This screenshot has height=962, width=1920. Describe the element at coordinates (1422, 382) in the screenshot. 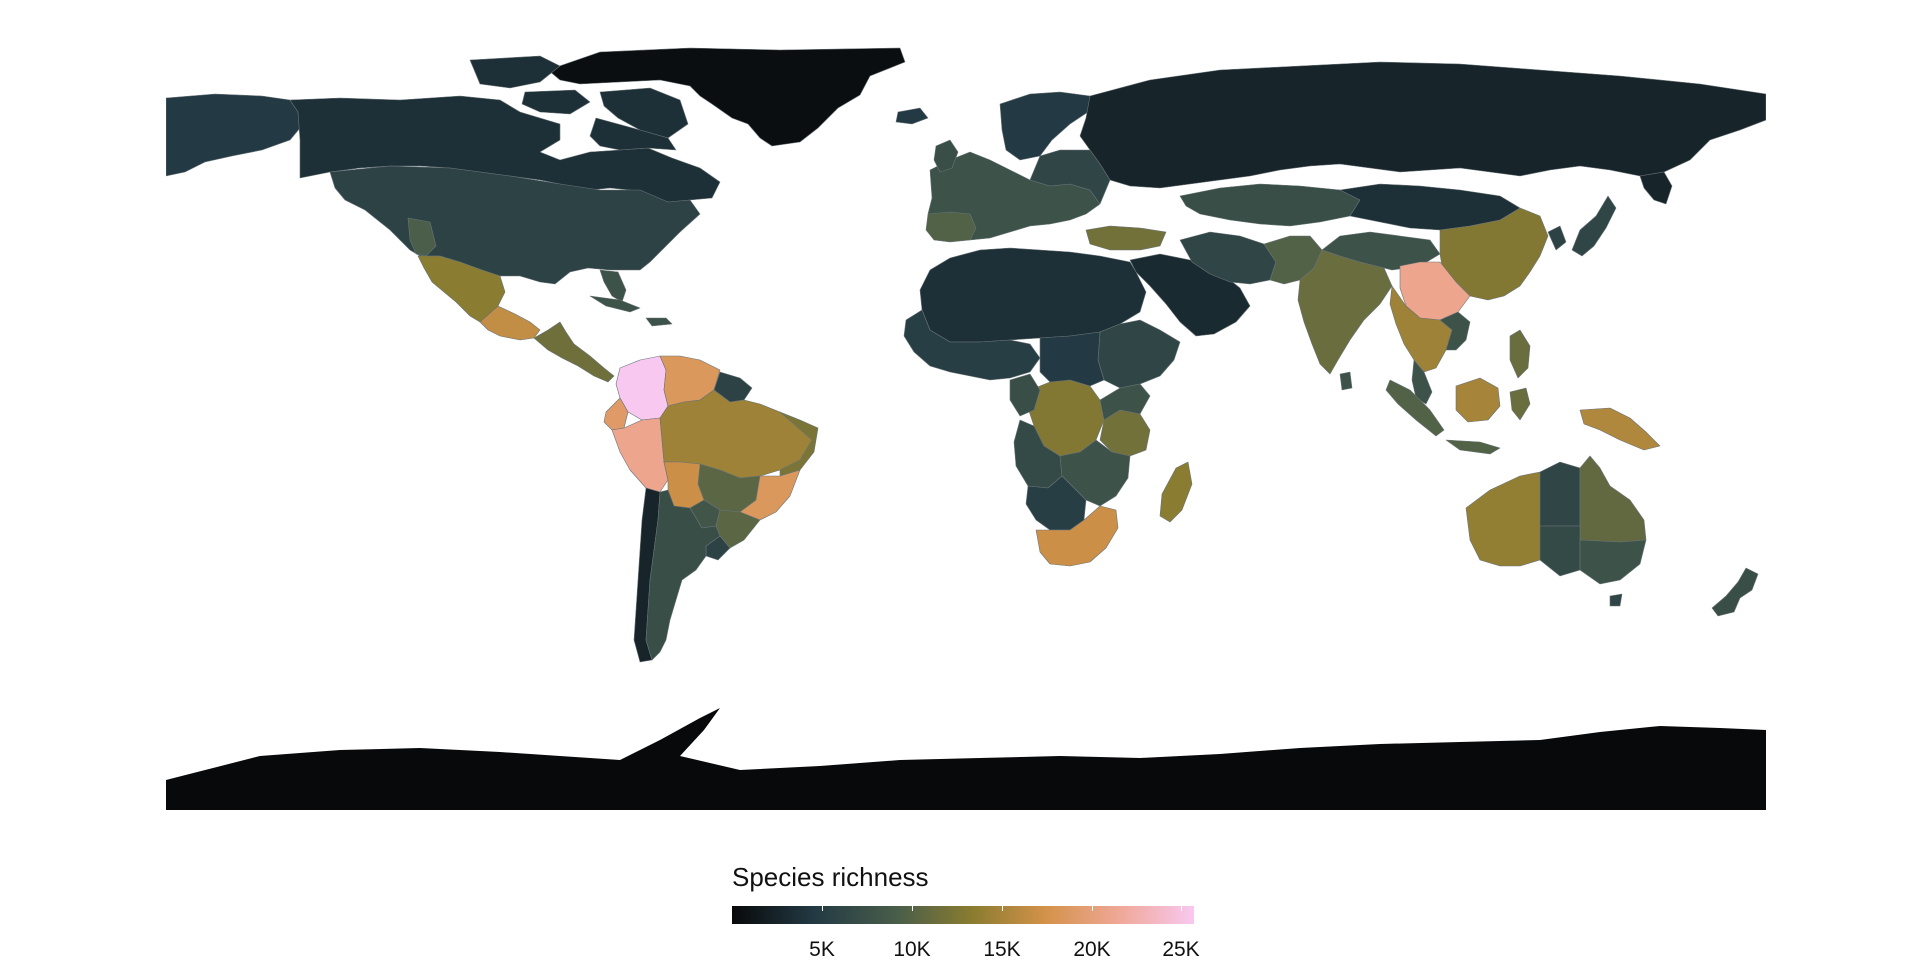

I see `region-malay-peninsula` at that location.